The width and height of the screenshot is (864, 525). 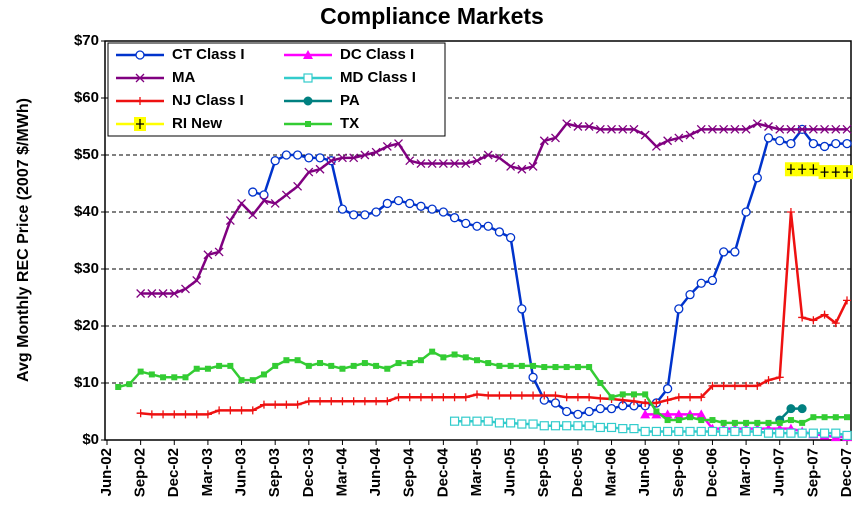 What do you see at coordinates (173, 472) in the screenshot?
I see `x-tick-label: Dec-02` at bounding box center [173, 472].